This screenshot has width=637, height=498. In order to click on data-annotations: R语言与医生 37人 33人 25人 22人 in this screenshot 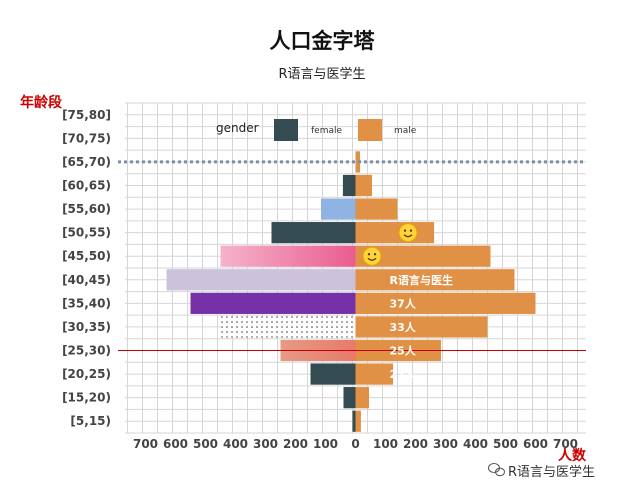, I will do `click(407, 302)`.